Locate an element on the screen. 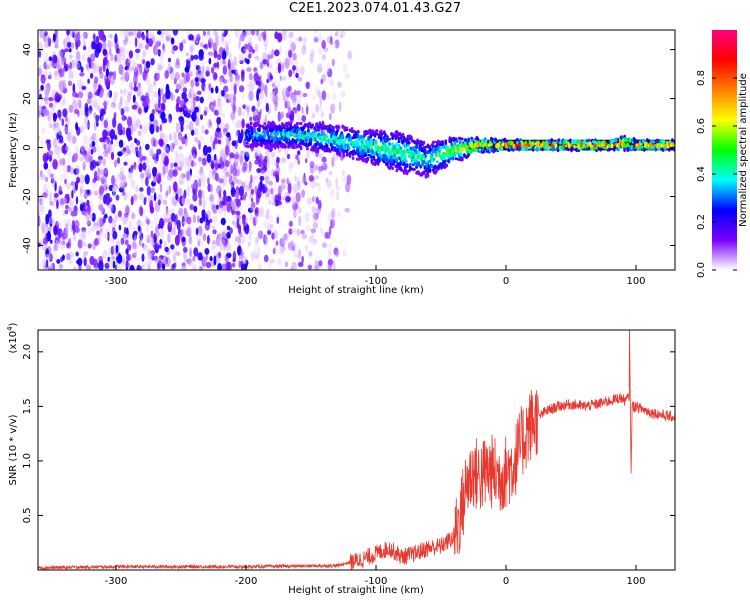 This screenshot has width=750, height=600. spectrogram-ytick-label: -40 is located at coordinates (27, 245).